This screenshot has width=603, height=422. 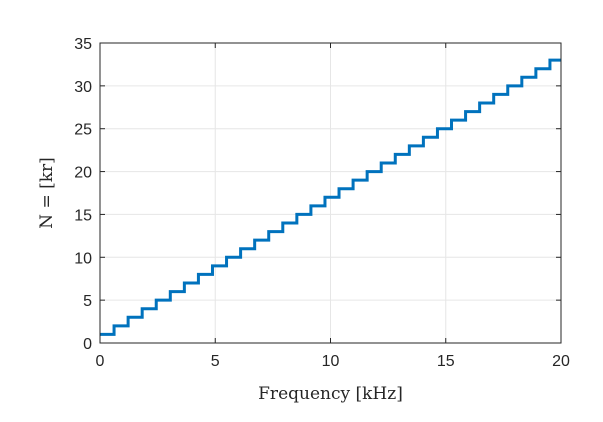 I want to click on y-tick-label: 25, so click(x=83, y=130).